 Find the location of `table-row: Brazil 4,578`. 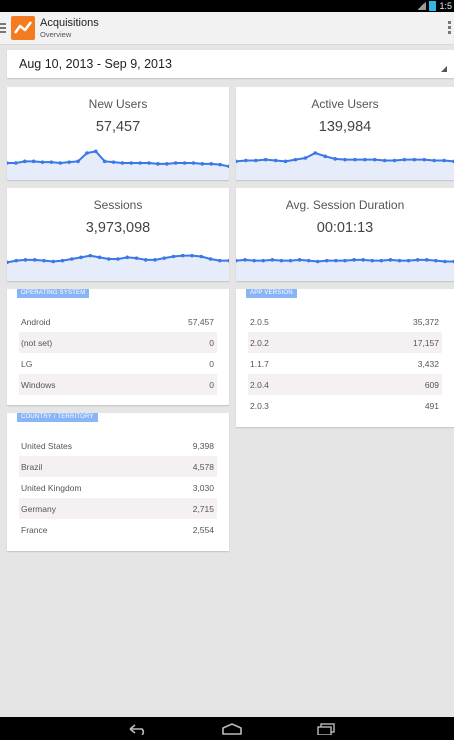

table-row: Brazil 4,578 is located at coordinates (118, 466).